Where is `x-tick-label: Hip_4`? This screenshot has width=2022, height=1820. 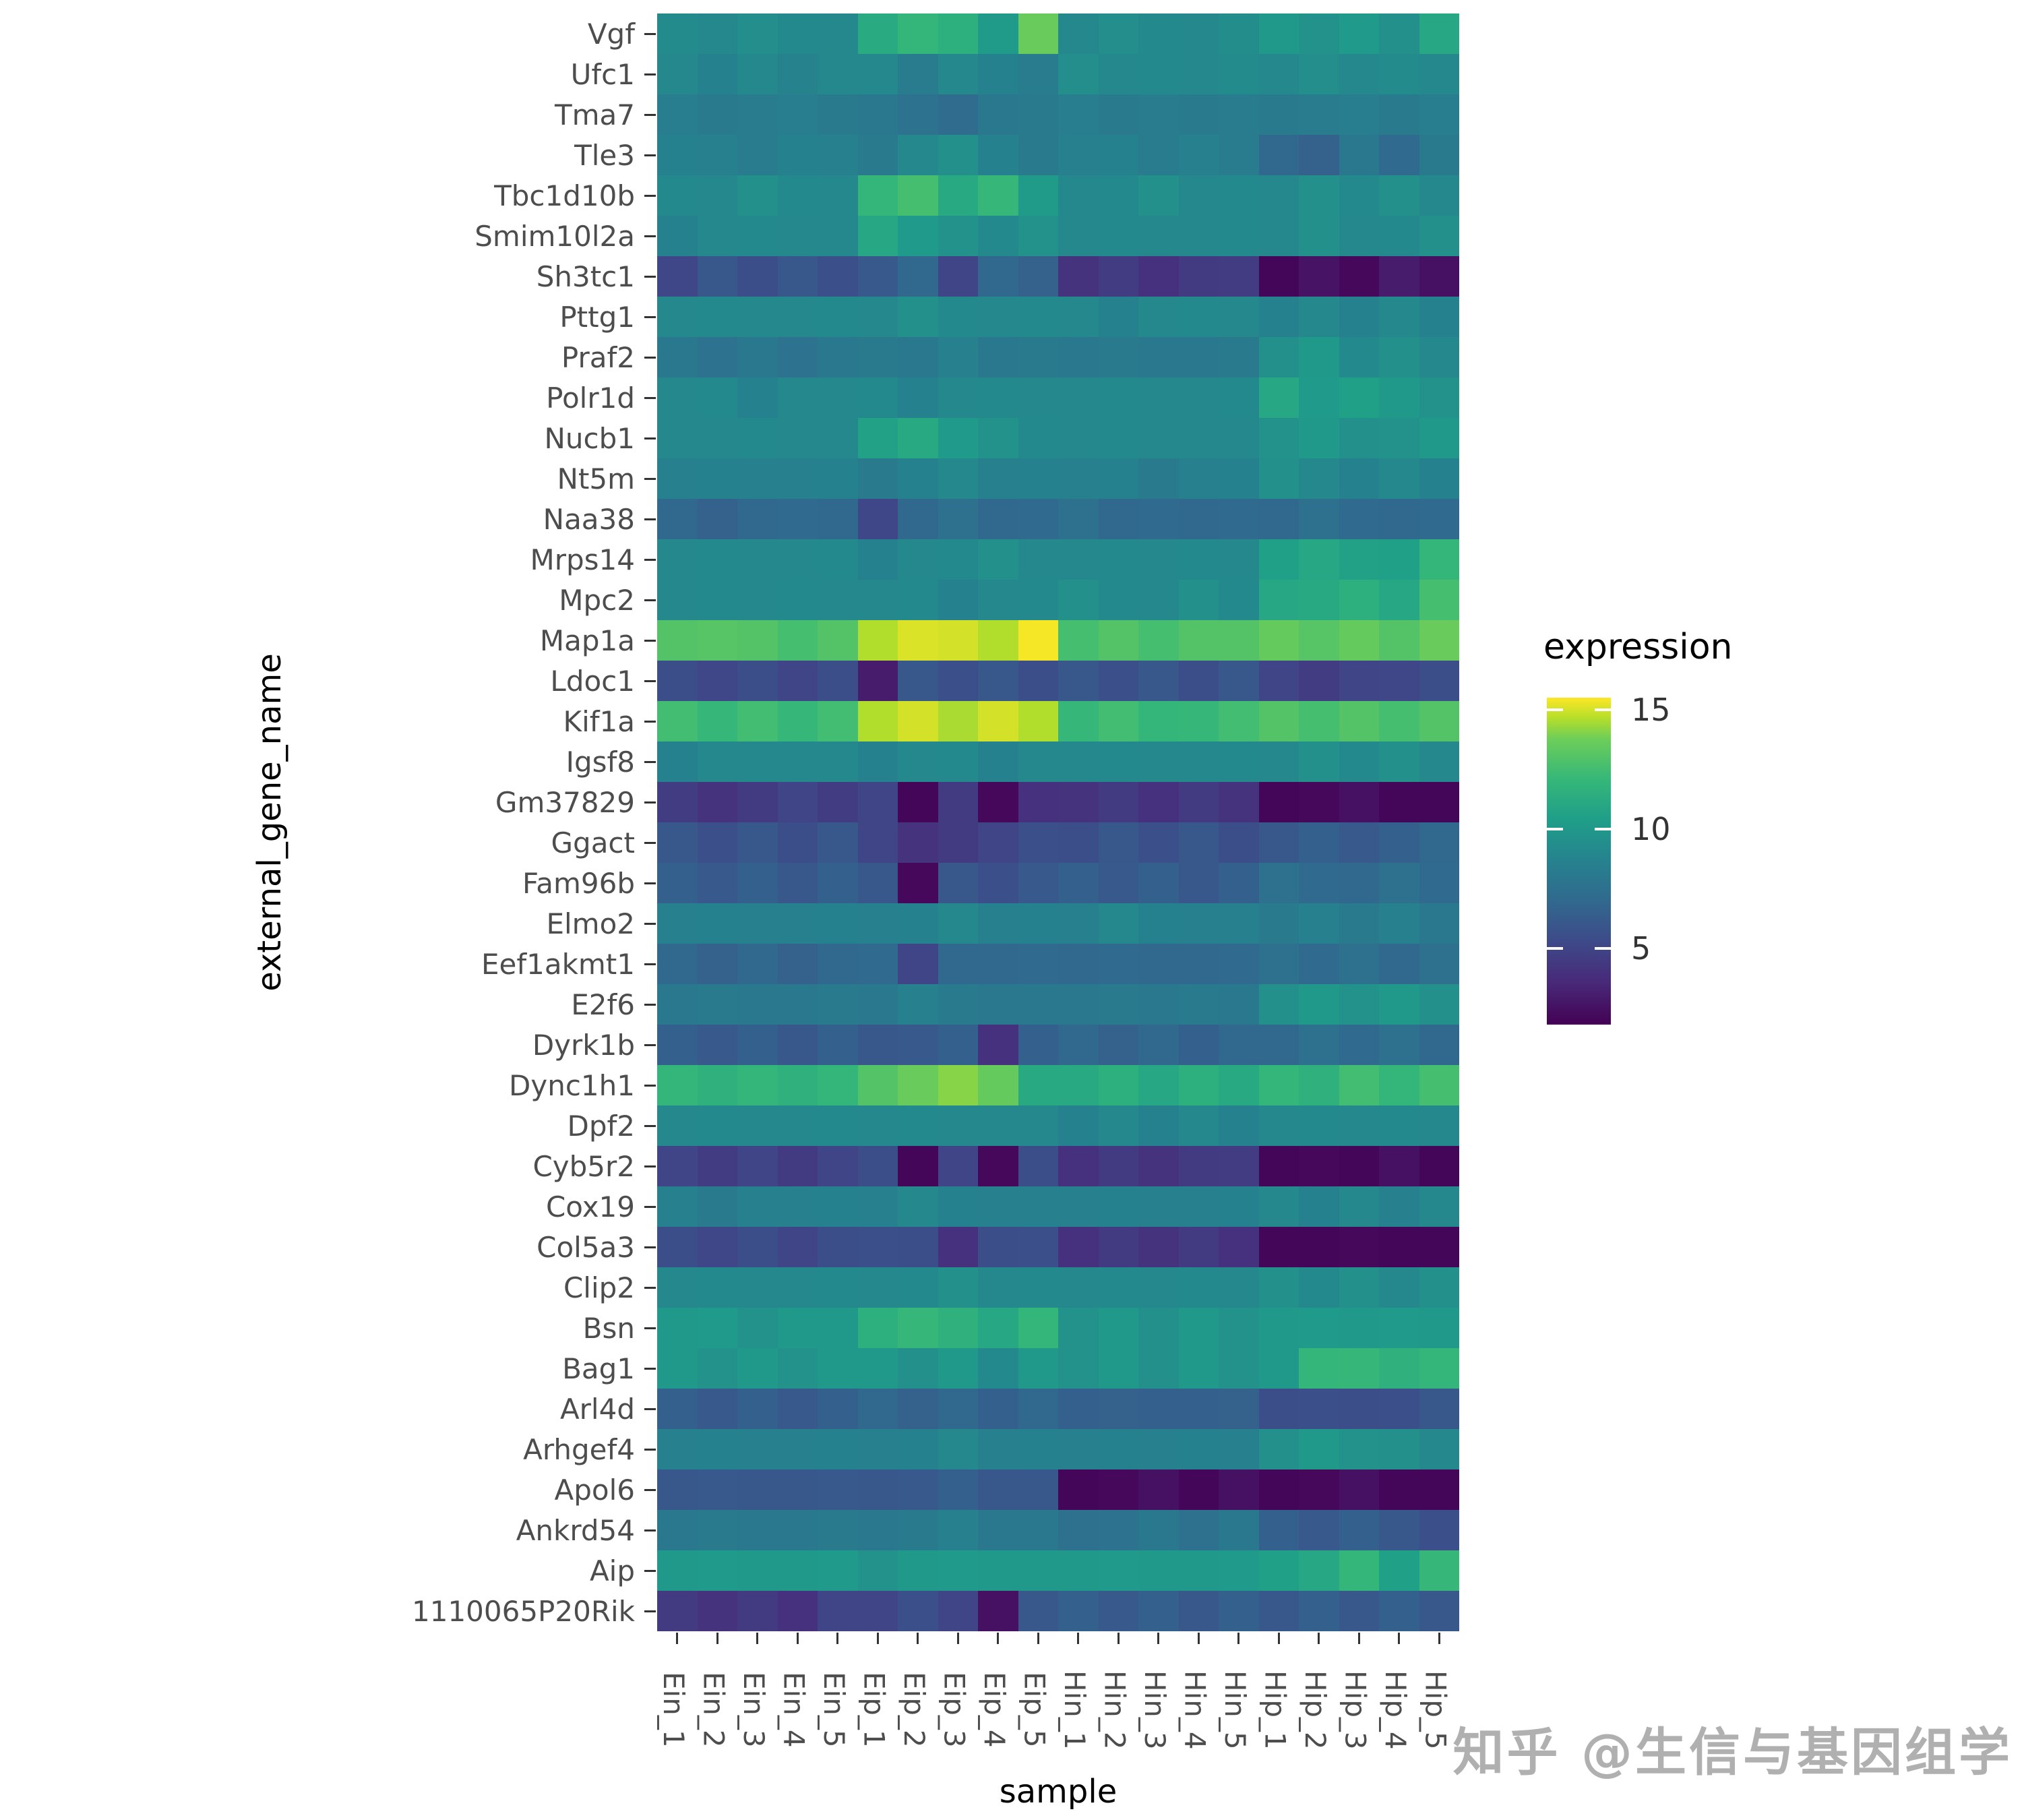
x-tick-label: Hip_4 is located at coordinates (1395, 1710).